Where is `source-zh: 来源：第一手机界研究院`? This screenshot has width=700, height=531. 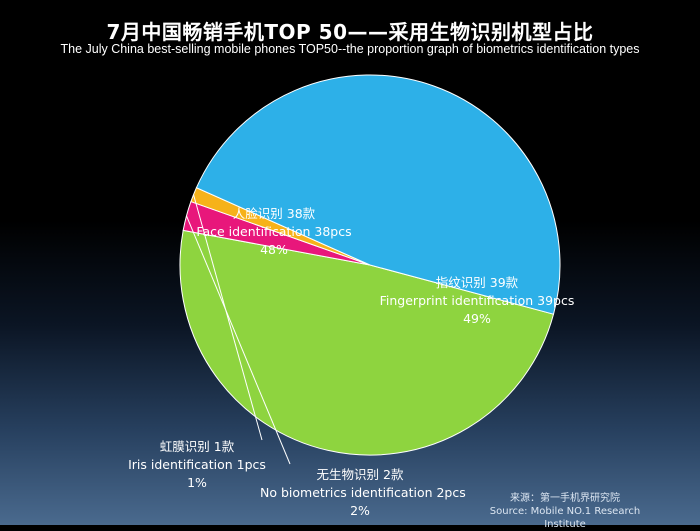
source-zh: 来源：第一手机界研究院 is located at coordinates (565, 498).